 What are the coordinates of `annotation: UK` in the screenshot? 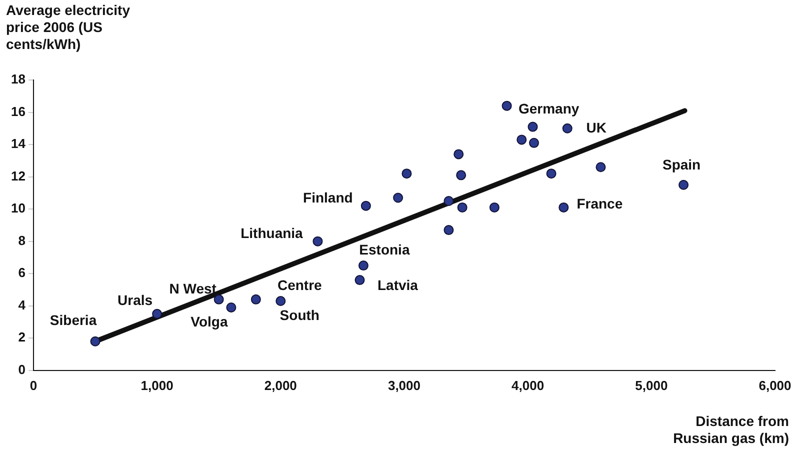 It's located at (596, 127).